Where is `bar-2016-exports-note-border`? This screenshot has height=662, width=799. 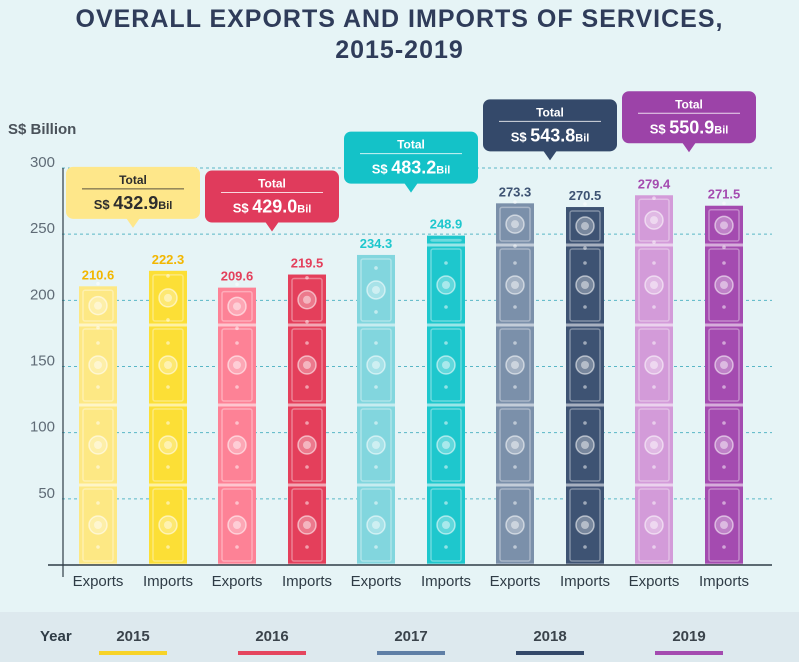
bar-2016-exports-note-border is located at coordinates (237, 525).